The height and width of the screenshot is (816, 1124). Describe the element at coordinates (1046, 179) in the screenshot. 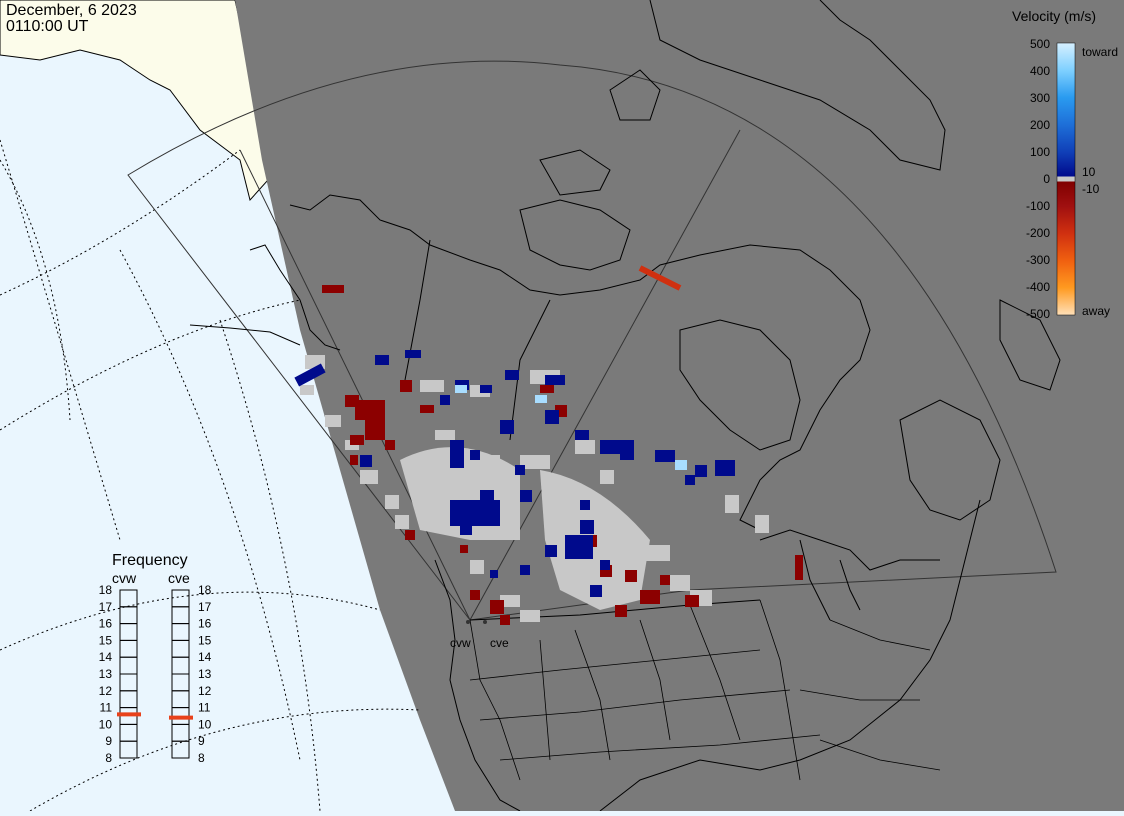

I see `legend-tick-label: 0` at that location.